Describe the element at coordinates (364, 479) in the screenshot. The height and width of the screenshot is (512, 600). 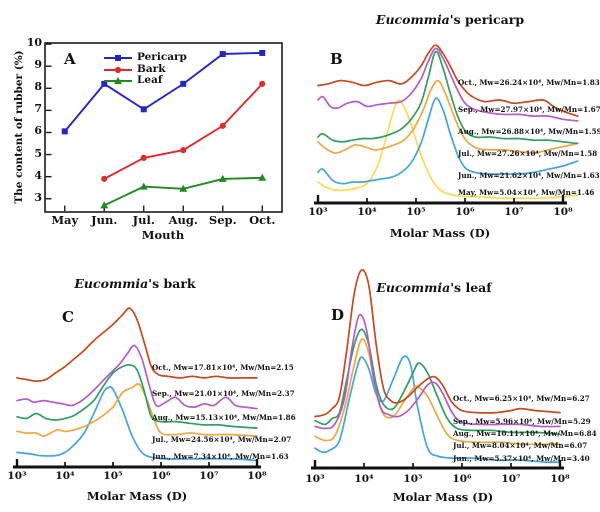
I see `panel-d-x-tick-label: 10⁴` at that location.